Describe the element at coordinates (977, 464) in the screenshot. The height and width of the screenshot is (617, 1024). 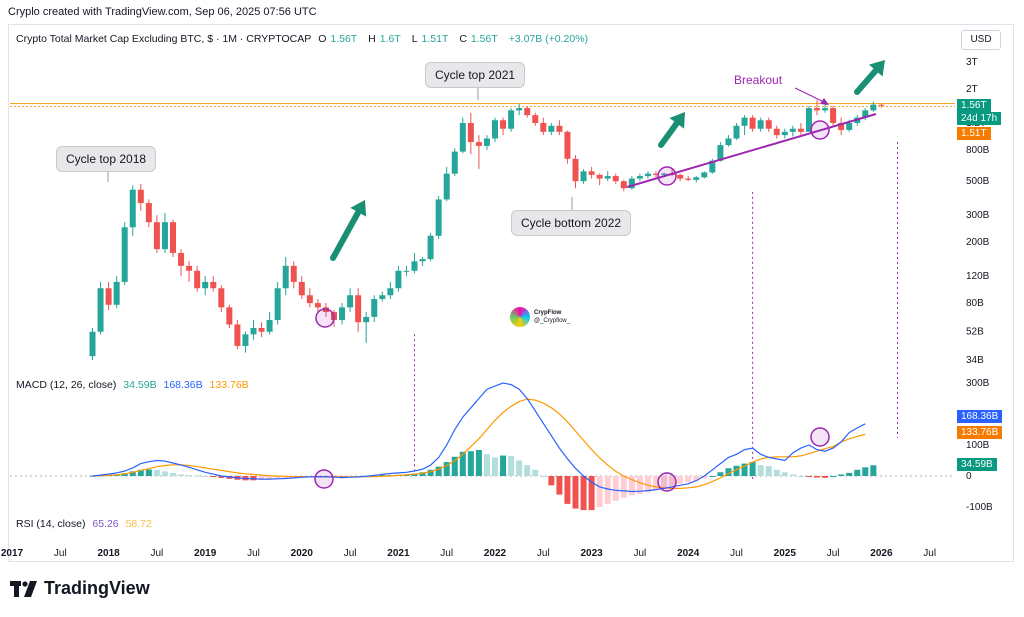
I see `hist-value-tag: 34.59B` at that location.